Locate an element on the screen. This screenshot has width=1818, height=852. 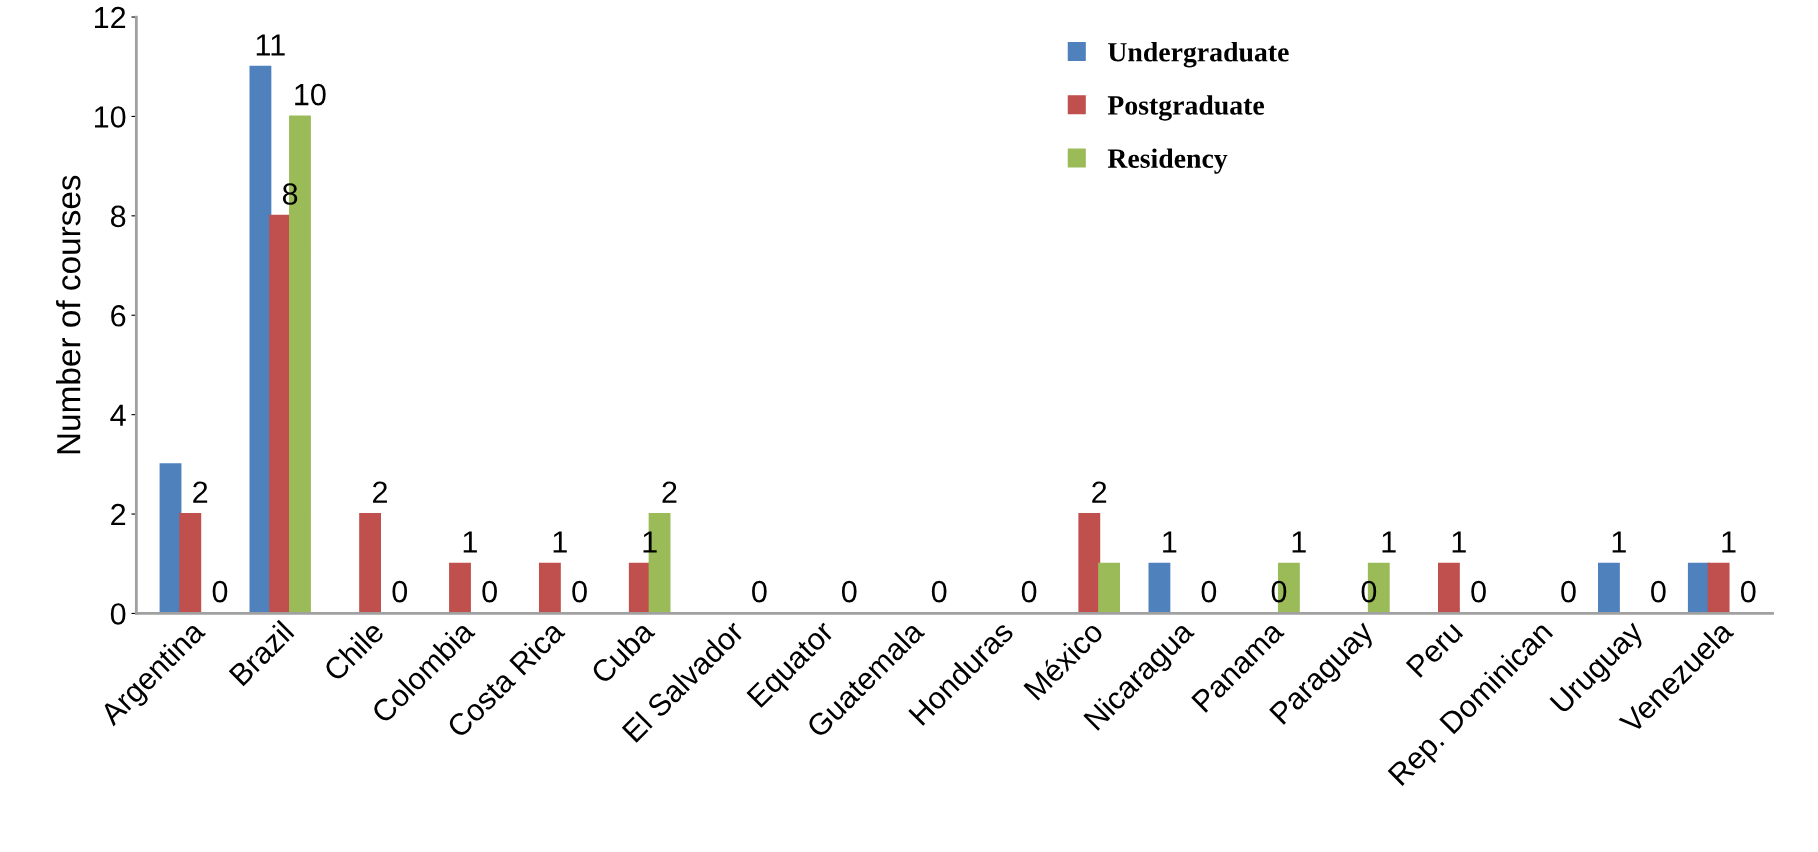
y-tick-label: 4 is located at coordinates (118, 415).